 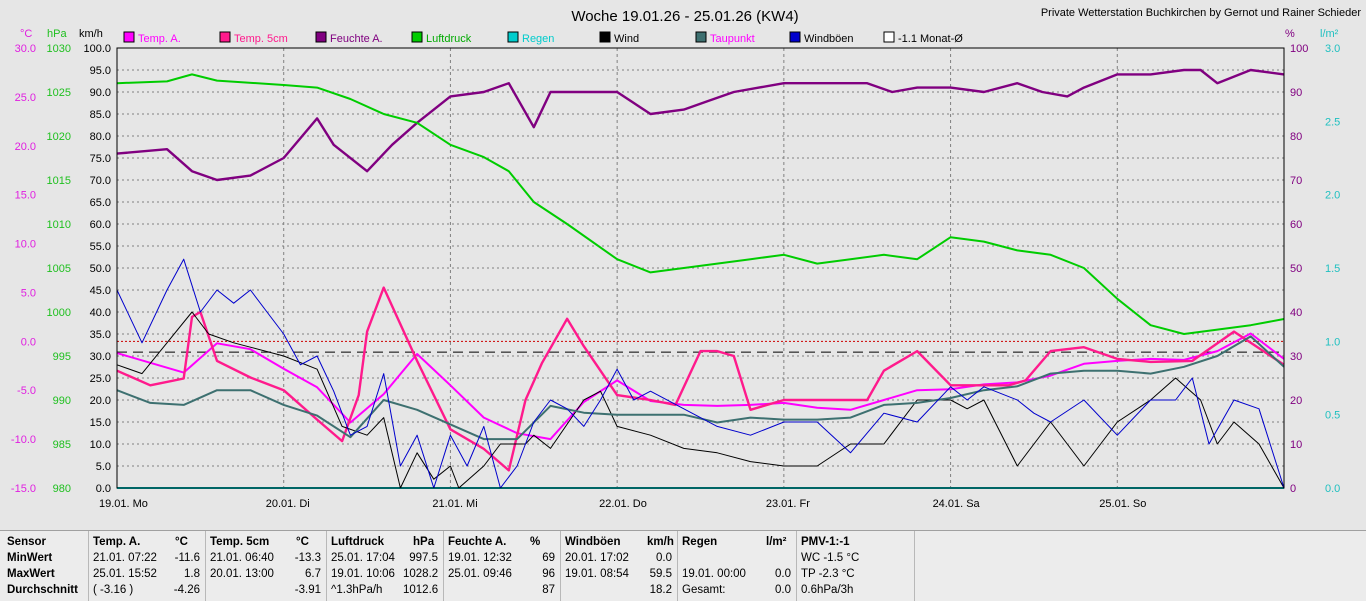 What do you see at coordinates (704, 590) in the screenshot?
I see `stats-avg-time: Gesamt:` at bounding box center [704, 590].